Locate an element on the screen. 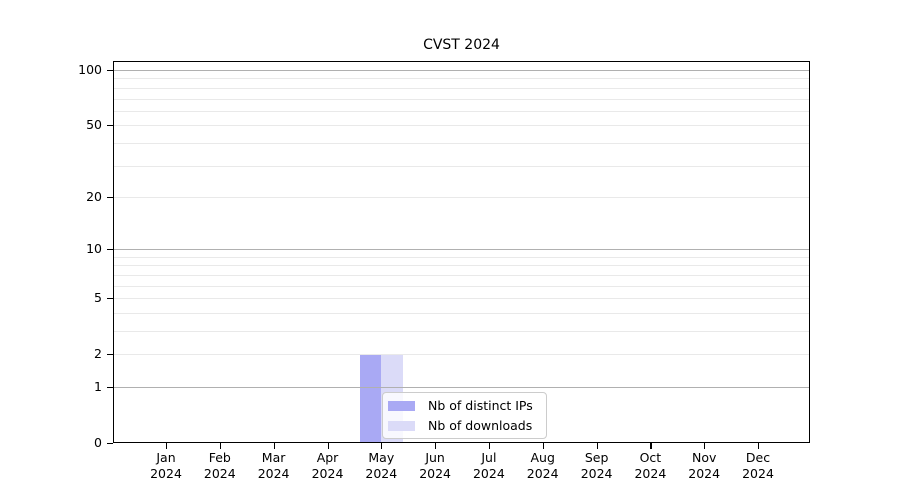 Image resolution: width=900 pixels, height=500 pixels. x-tick-label: Mar 2024 is located at coordinates (273, 465).